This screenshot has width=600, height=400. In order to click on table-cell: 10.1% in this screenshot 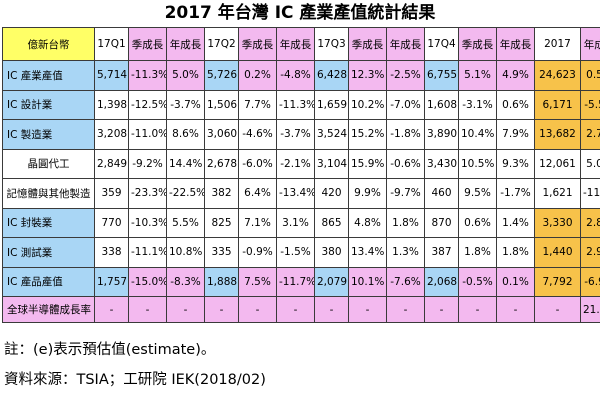, I will do `click(367, 281)`.